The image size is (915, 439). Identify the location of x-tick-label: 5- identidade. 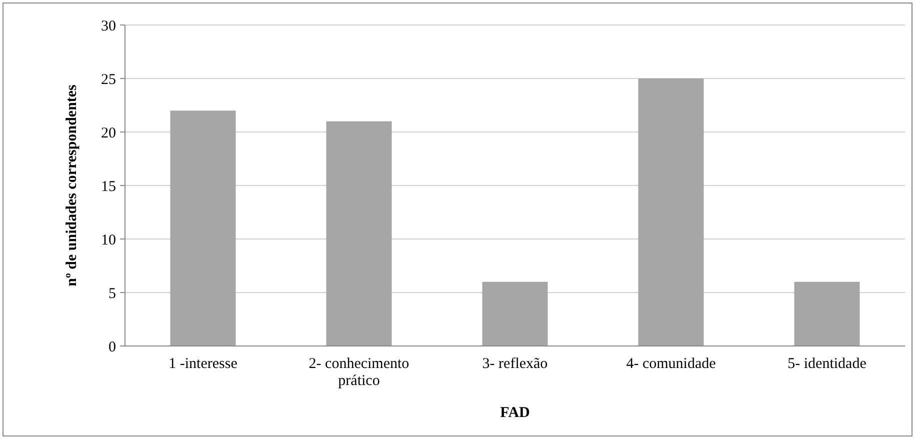
(827, 364).